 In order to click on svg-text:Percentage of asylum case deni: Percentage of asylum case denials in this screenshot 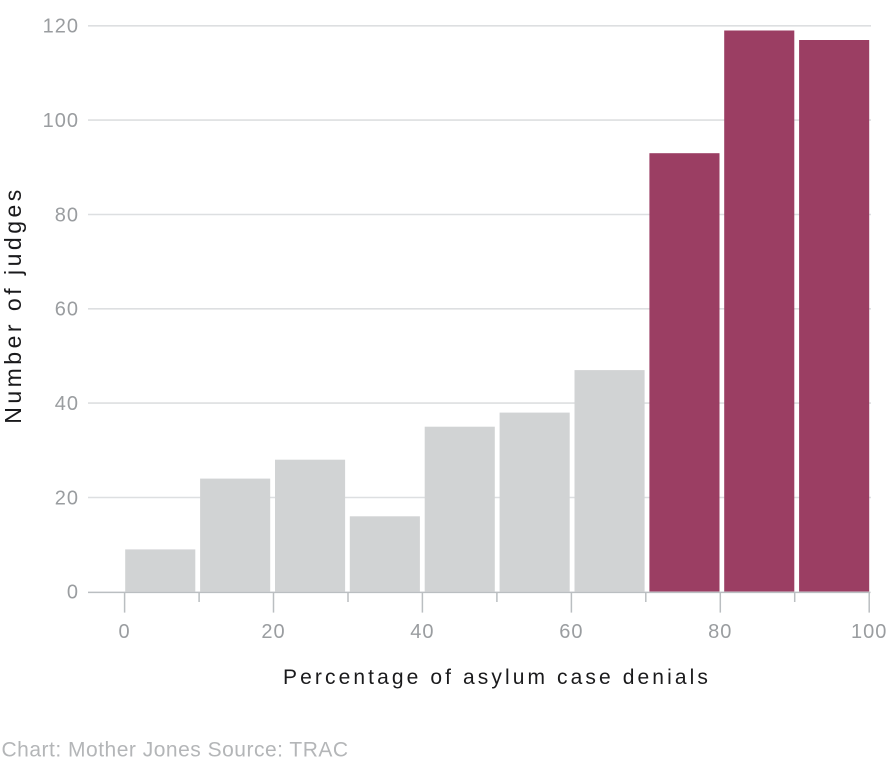, I will do `click(497, 677)`.